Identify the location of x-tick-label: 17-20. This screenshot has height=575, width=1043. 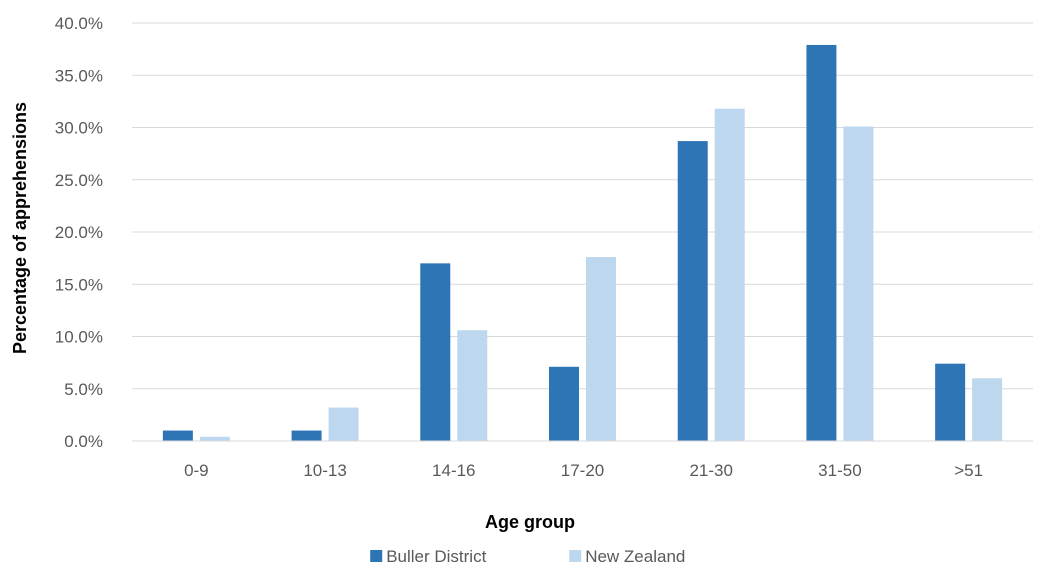
(582, 470).